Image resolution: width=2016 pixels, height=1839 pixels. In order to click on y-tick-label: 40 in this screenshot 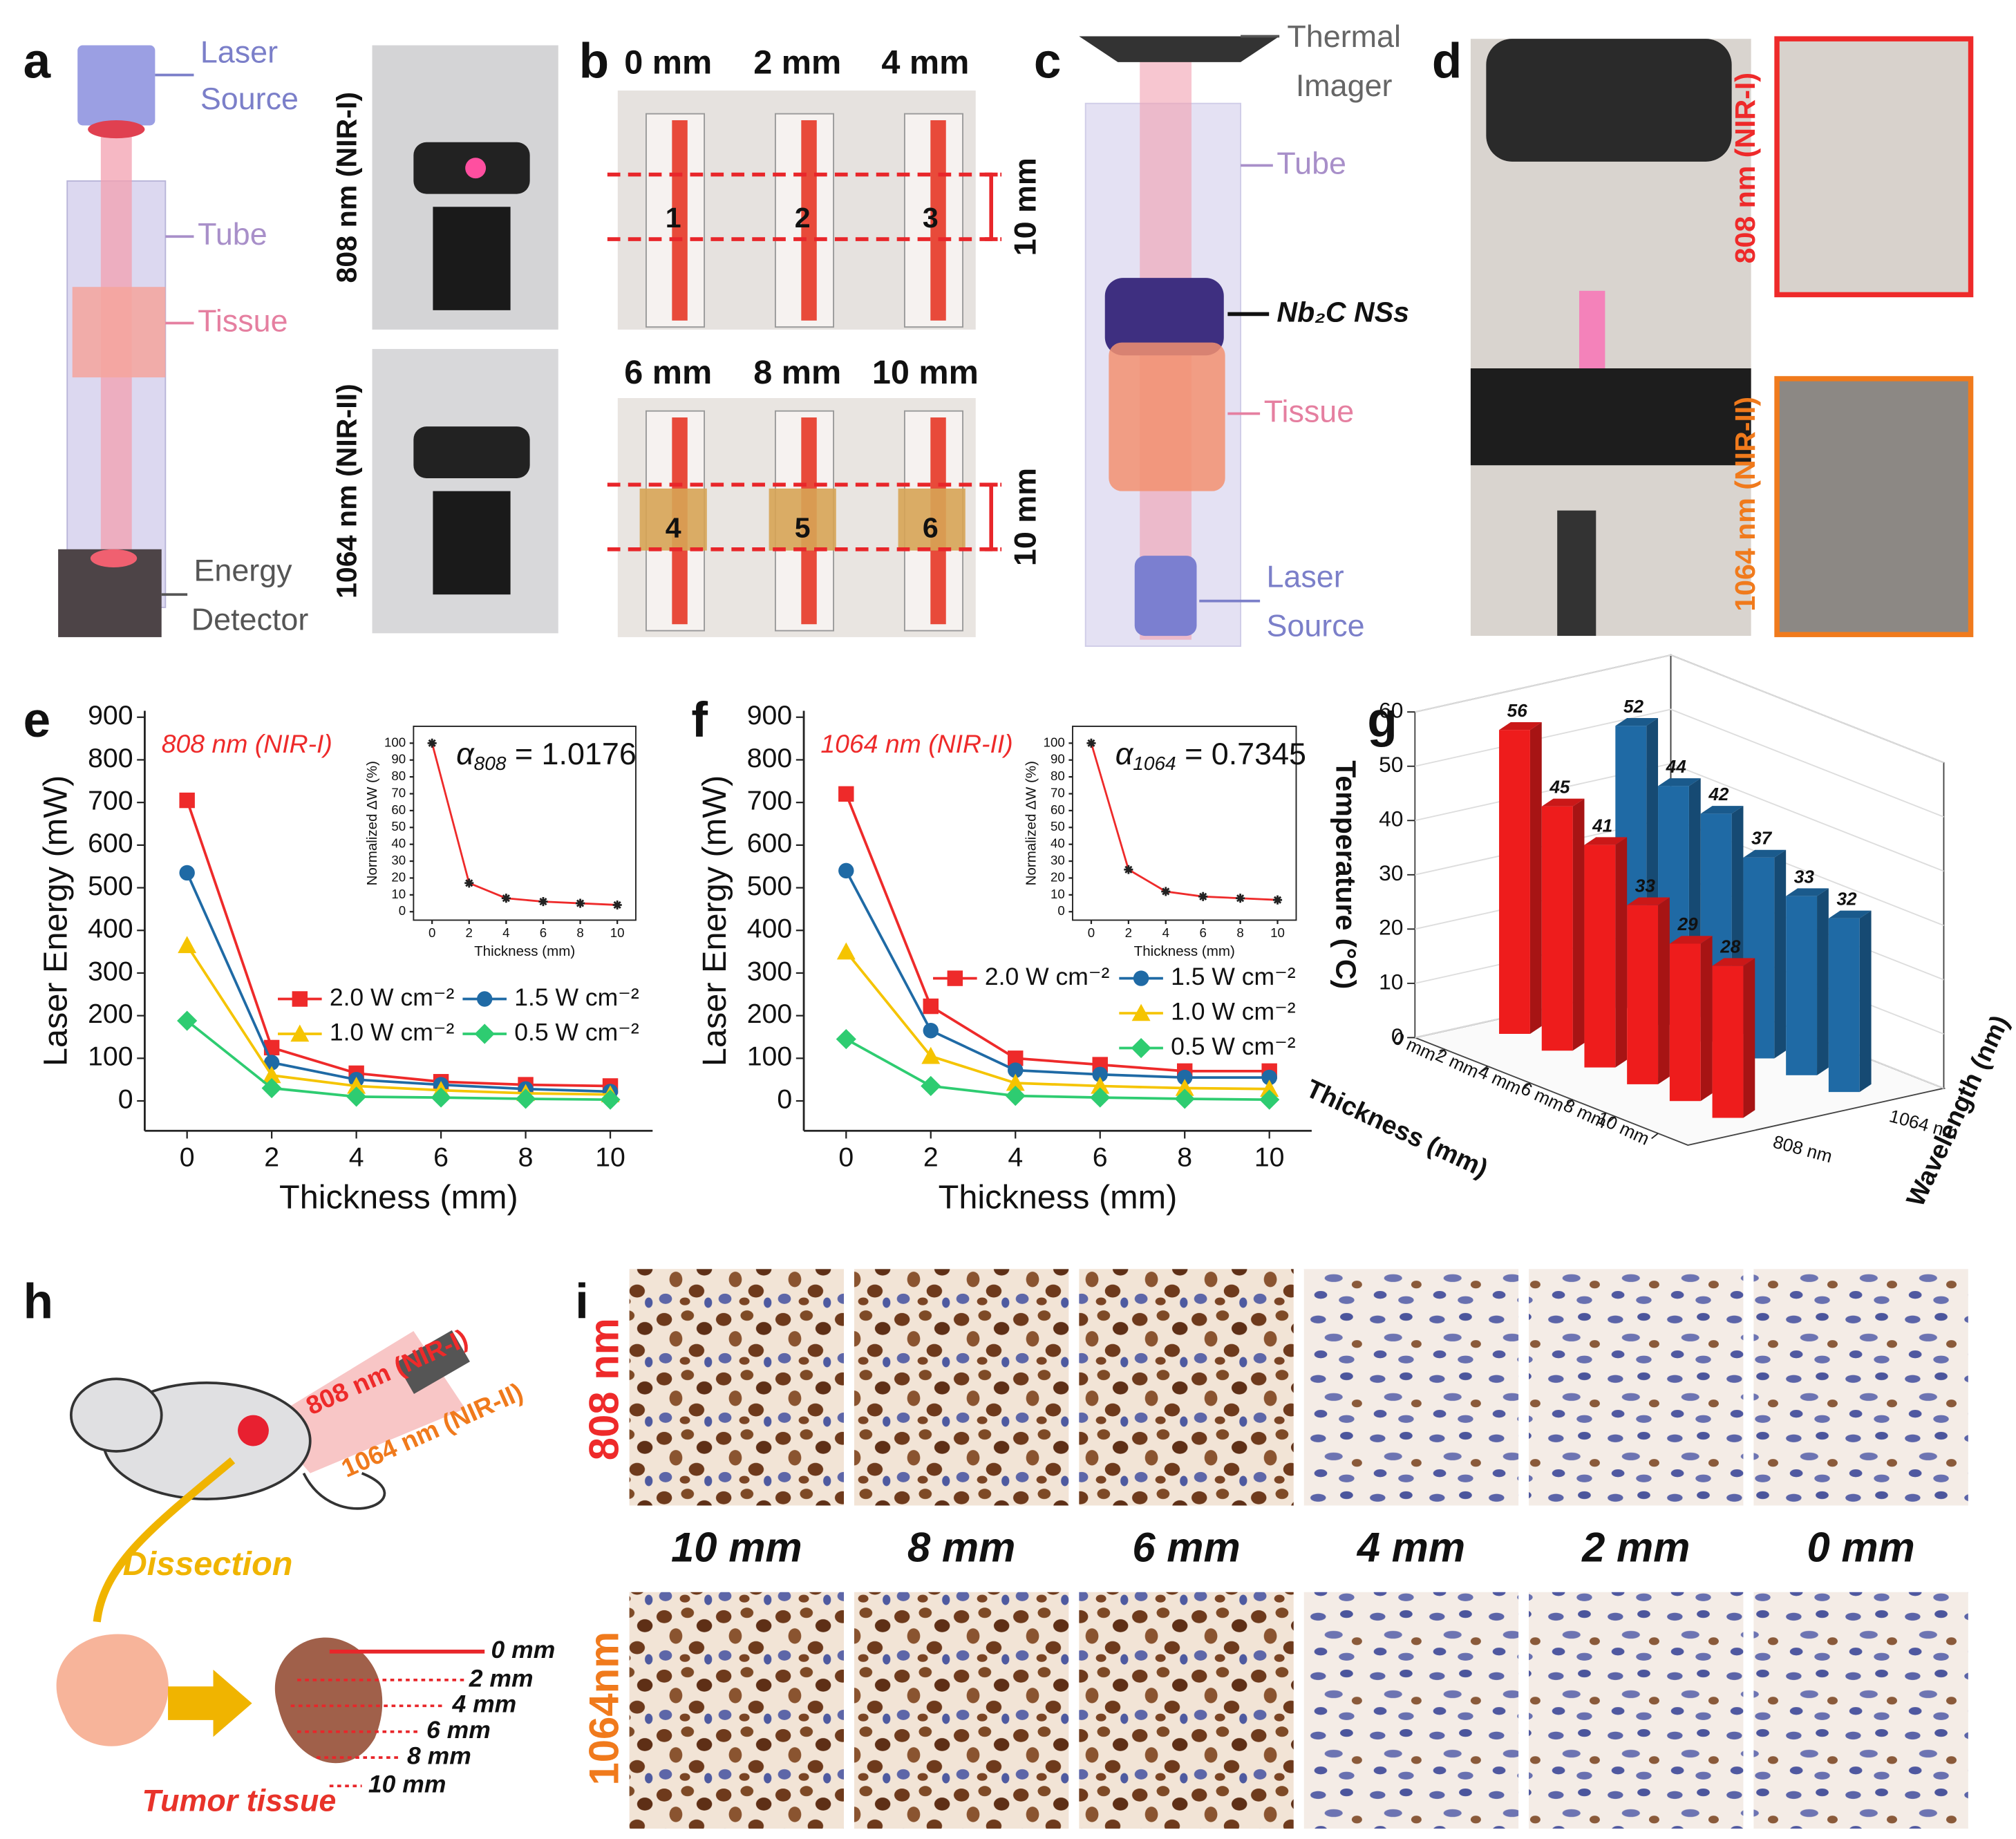, I will do `click(1058, 843)`.